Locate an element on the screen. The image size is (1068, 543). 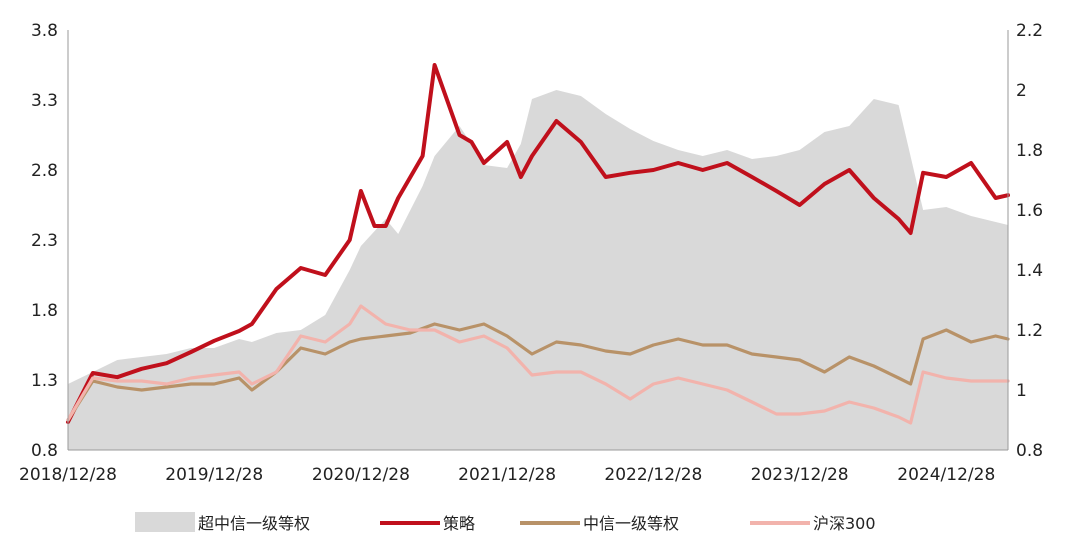
x-tick-label: 2021/12/28 is located at coordinates (507, 475).